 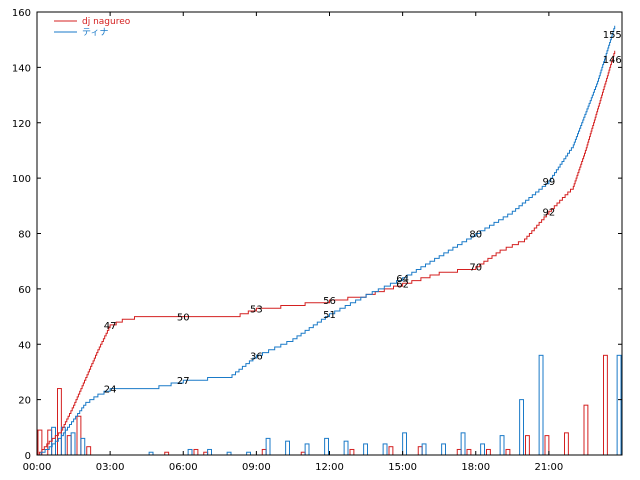 I want to click on point-label: 64, so click(x=402, y=279).